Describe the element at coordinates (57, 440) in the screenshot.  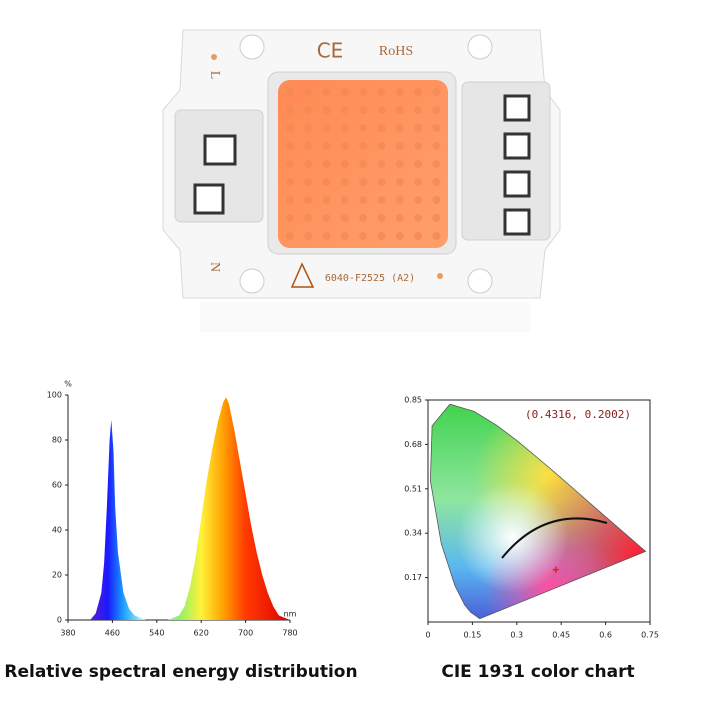
I see `y-tick-label: 80` at that location.